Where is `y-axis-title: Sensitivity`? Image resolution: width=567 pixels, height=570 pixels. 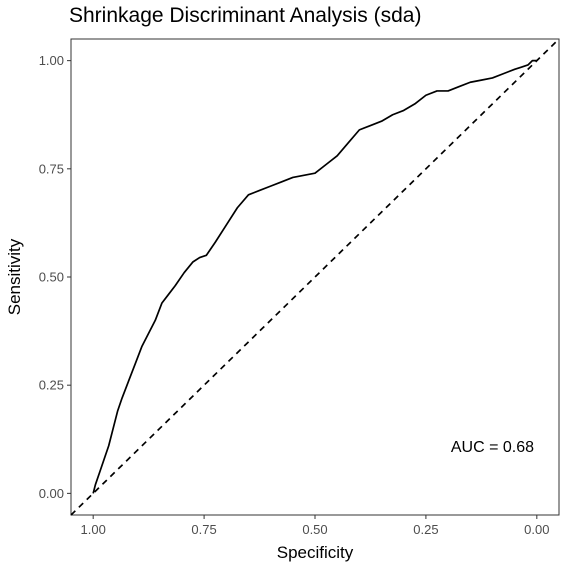
y-axis-title: Sensitivity is located at coordinates (14, 276).